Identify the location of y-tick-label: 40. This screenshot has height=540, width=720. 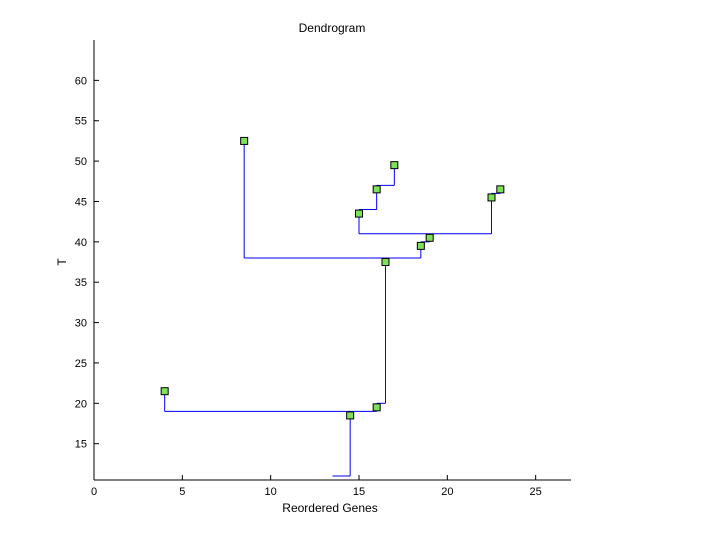
(81, 243).